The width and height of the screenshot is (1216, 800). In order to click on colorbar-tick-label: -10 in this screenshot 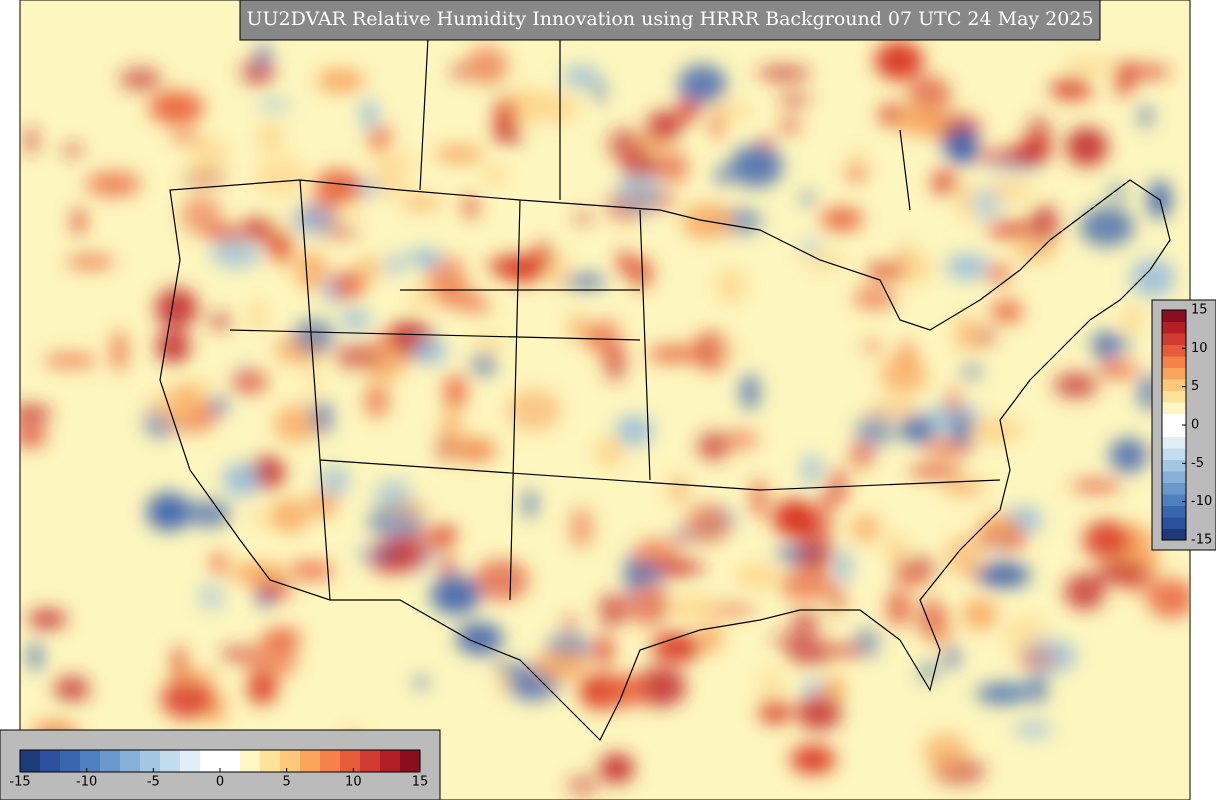, I will do `click(86, 782)`.